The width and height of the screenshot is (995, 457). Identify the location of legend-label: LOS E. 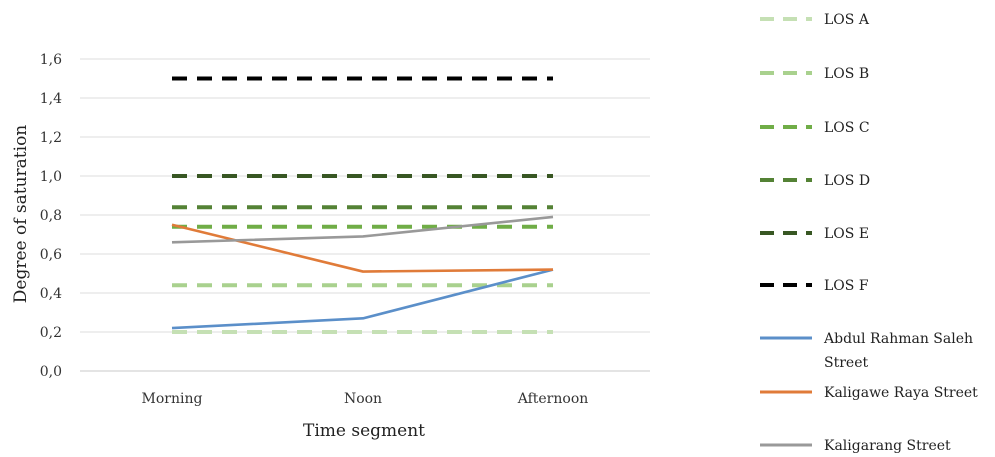
(846, 234).